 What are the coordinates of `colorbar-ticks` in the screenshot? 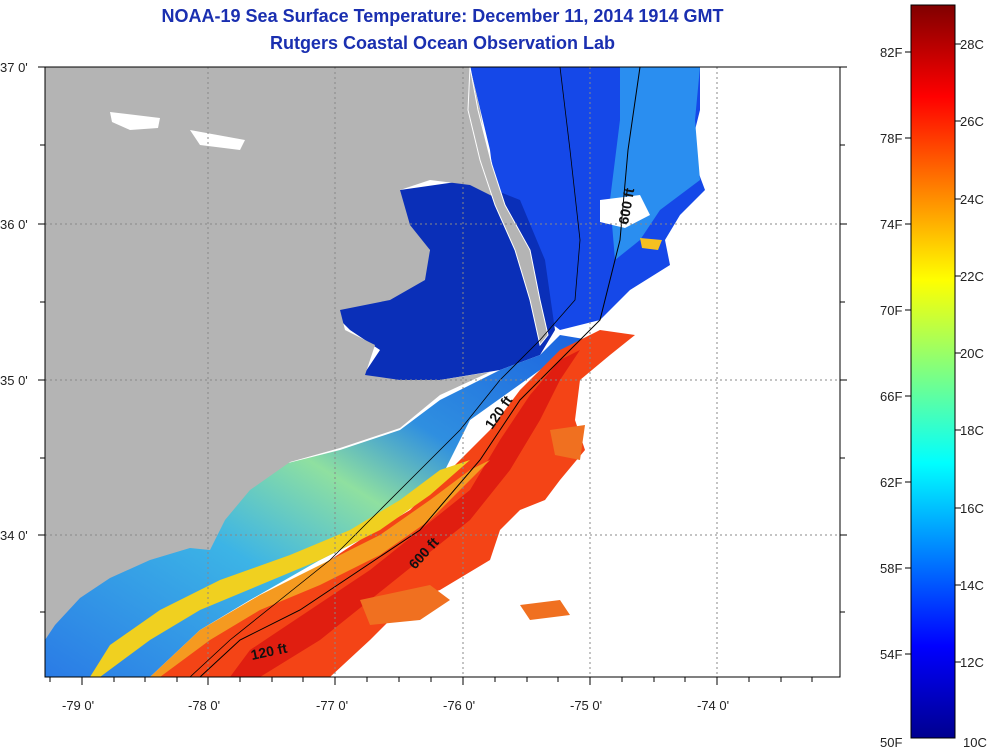 It's located at (933, 353).